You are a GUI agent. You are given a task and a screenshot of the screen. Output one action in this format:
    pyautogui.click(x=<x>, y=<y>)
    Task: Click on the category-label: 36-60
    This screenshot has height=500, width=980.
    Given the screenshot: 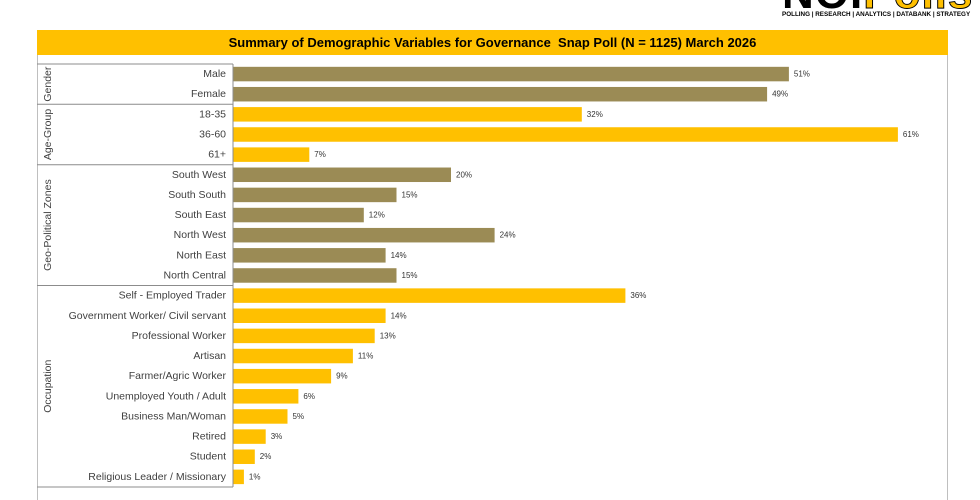 What is the action you would take?
    pyautogui.click(x=212, y=134)
    